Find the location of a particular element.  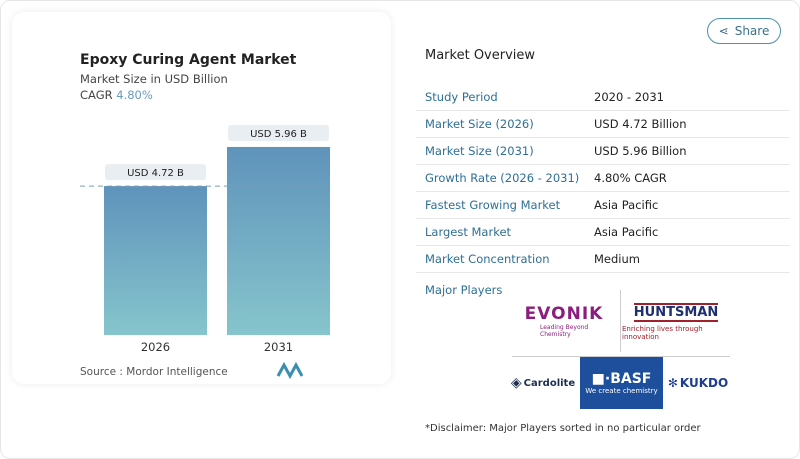

overview-row: Growth Rate (2026 - 2031) 4.80% CAGR is located at coordinates (603, 178).